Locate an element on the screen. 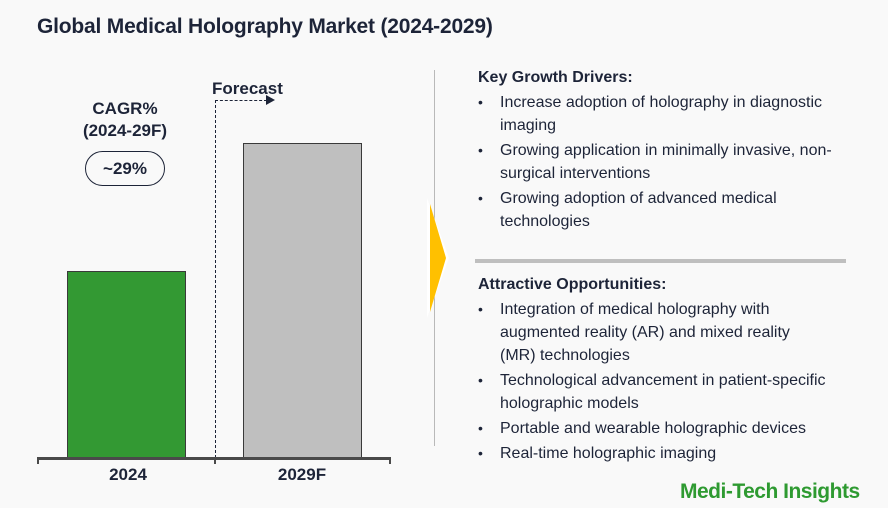 This screenshot has width=888, height=508. brand-logo: Medi-Tech Insights is located at coordinates (770, 491).